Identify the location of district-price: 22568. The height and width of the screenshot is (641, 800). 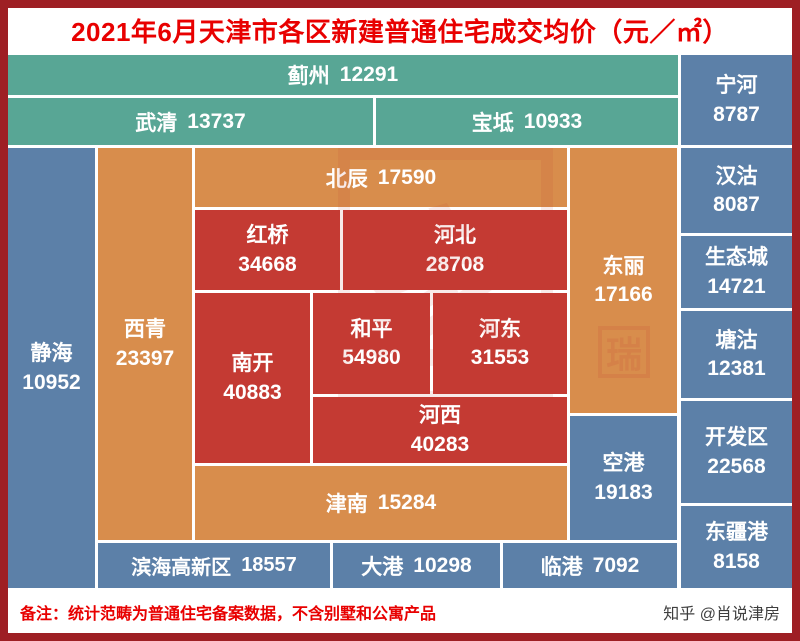
(736, 466).